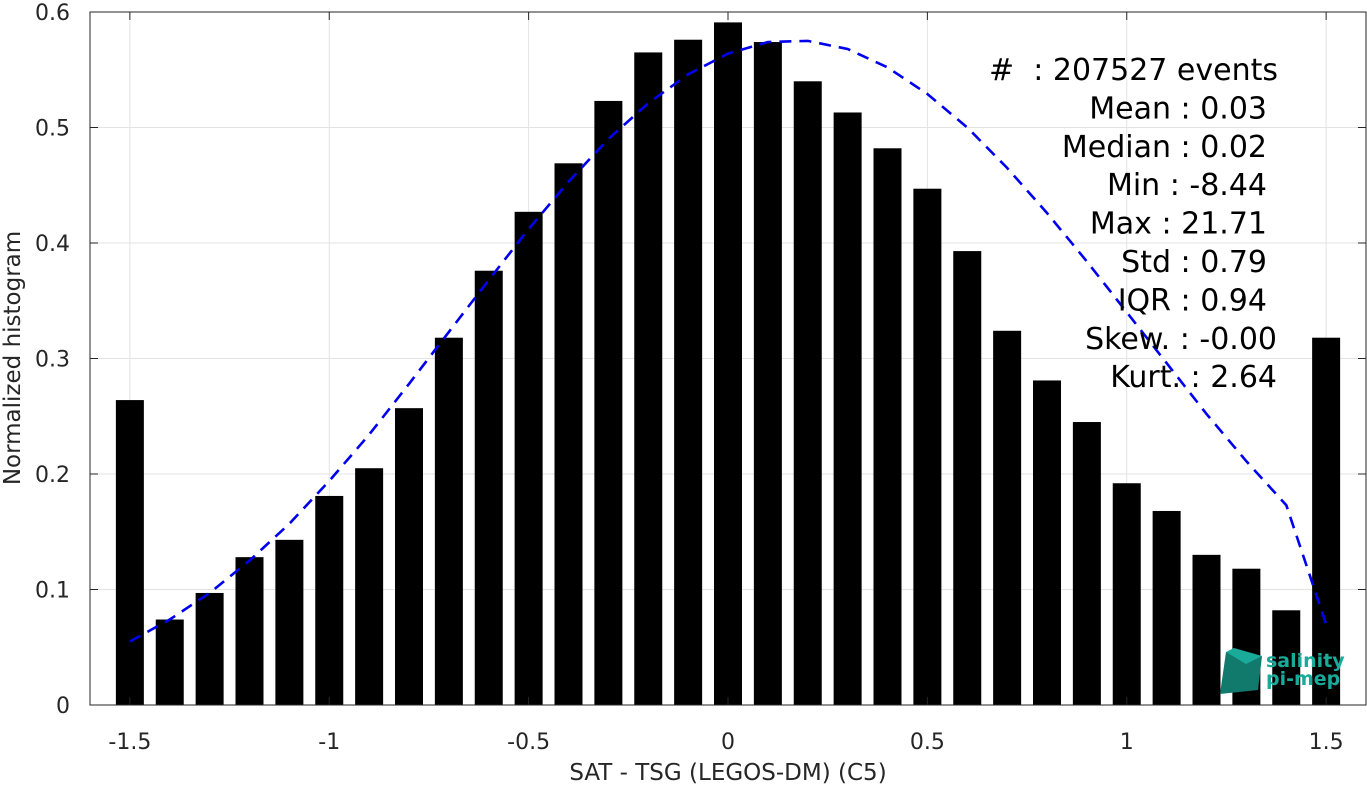 The width and height of the screenshot is (1367, 785). Describe the element at coordinates (1187, 185) in the screenshot. I see `stat-line: Min : -8.44` at that location.